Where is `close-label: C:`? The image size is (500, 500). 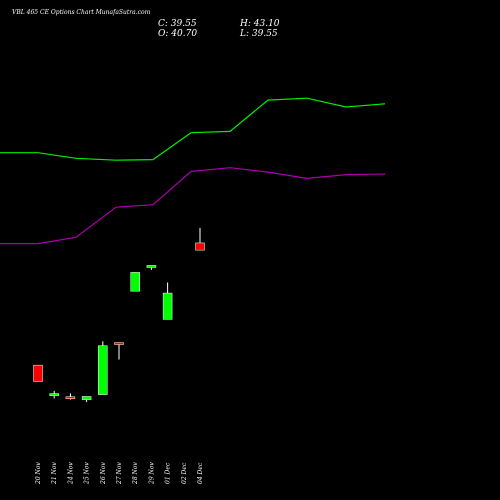
close-label: C: is located at coordinates (163, 24).